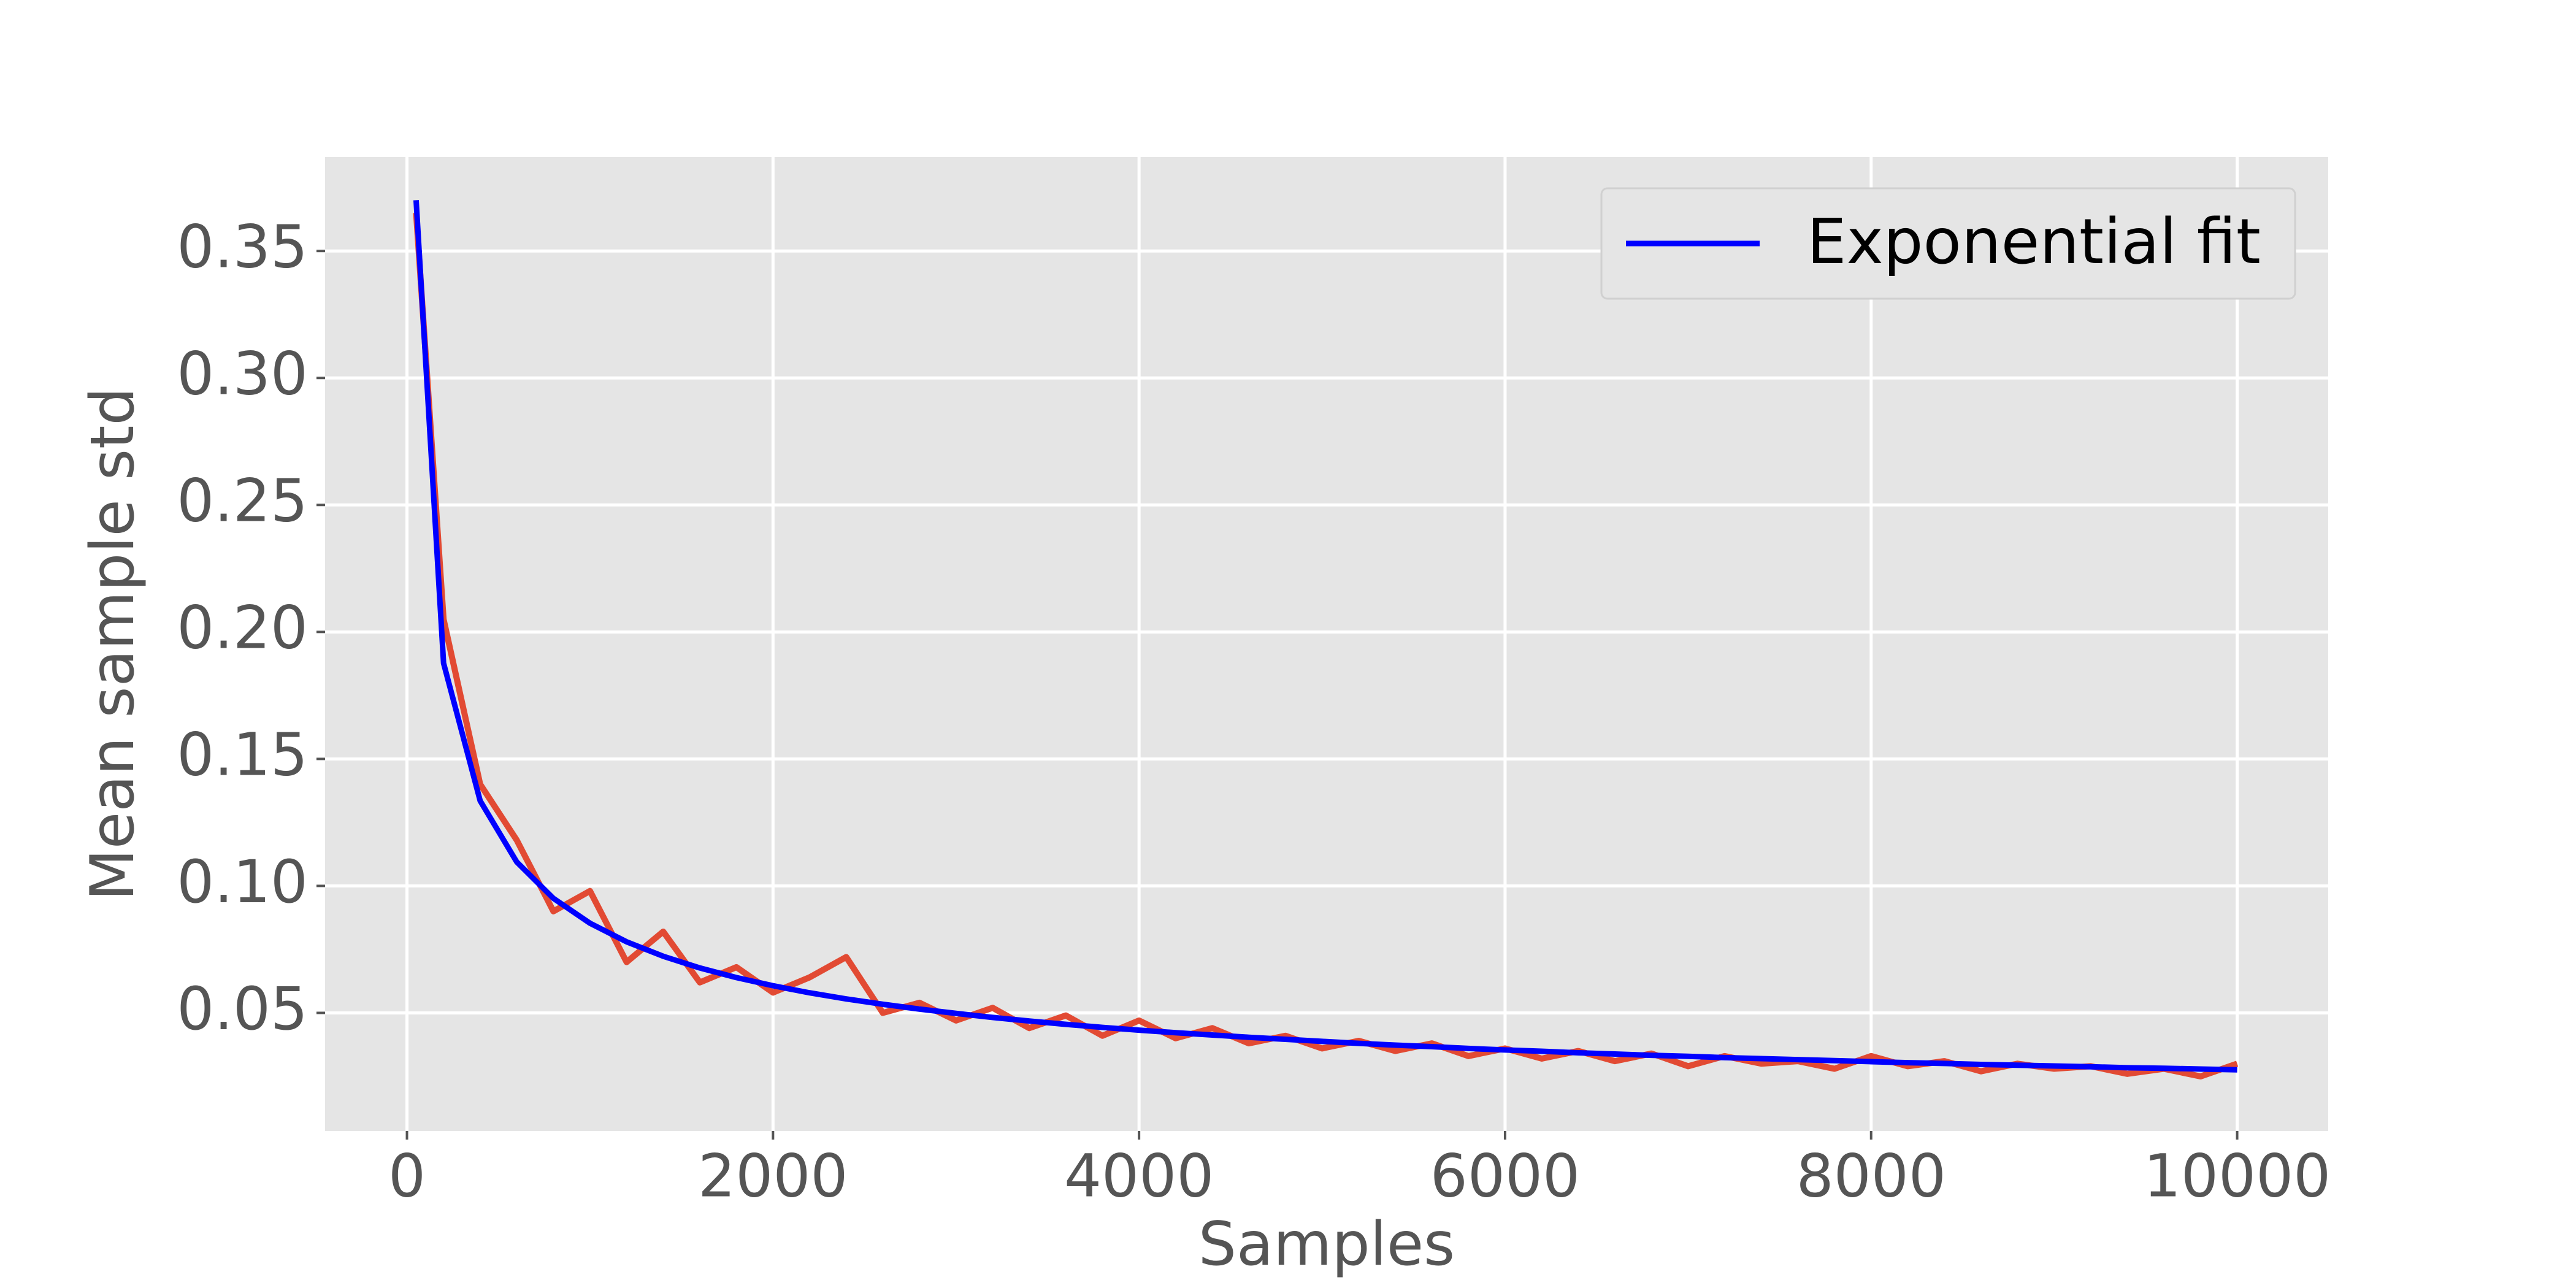 This screenshot has width=2576, height=1288. What do you see at coordinates (1139, 1175) in the screenshot?
I see `x-tick-label: 4000` at bounding box center [1139, 1175].